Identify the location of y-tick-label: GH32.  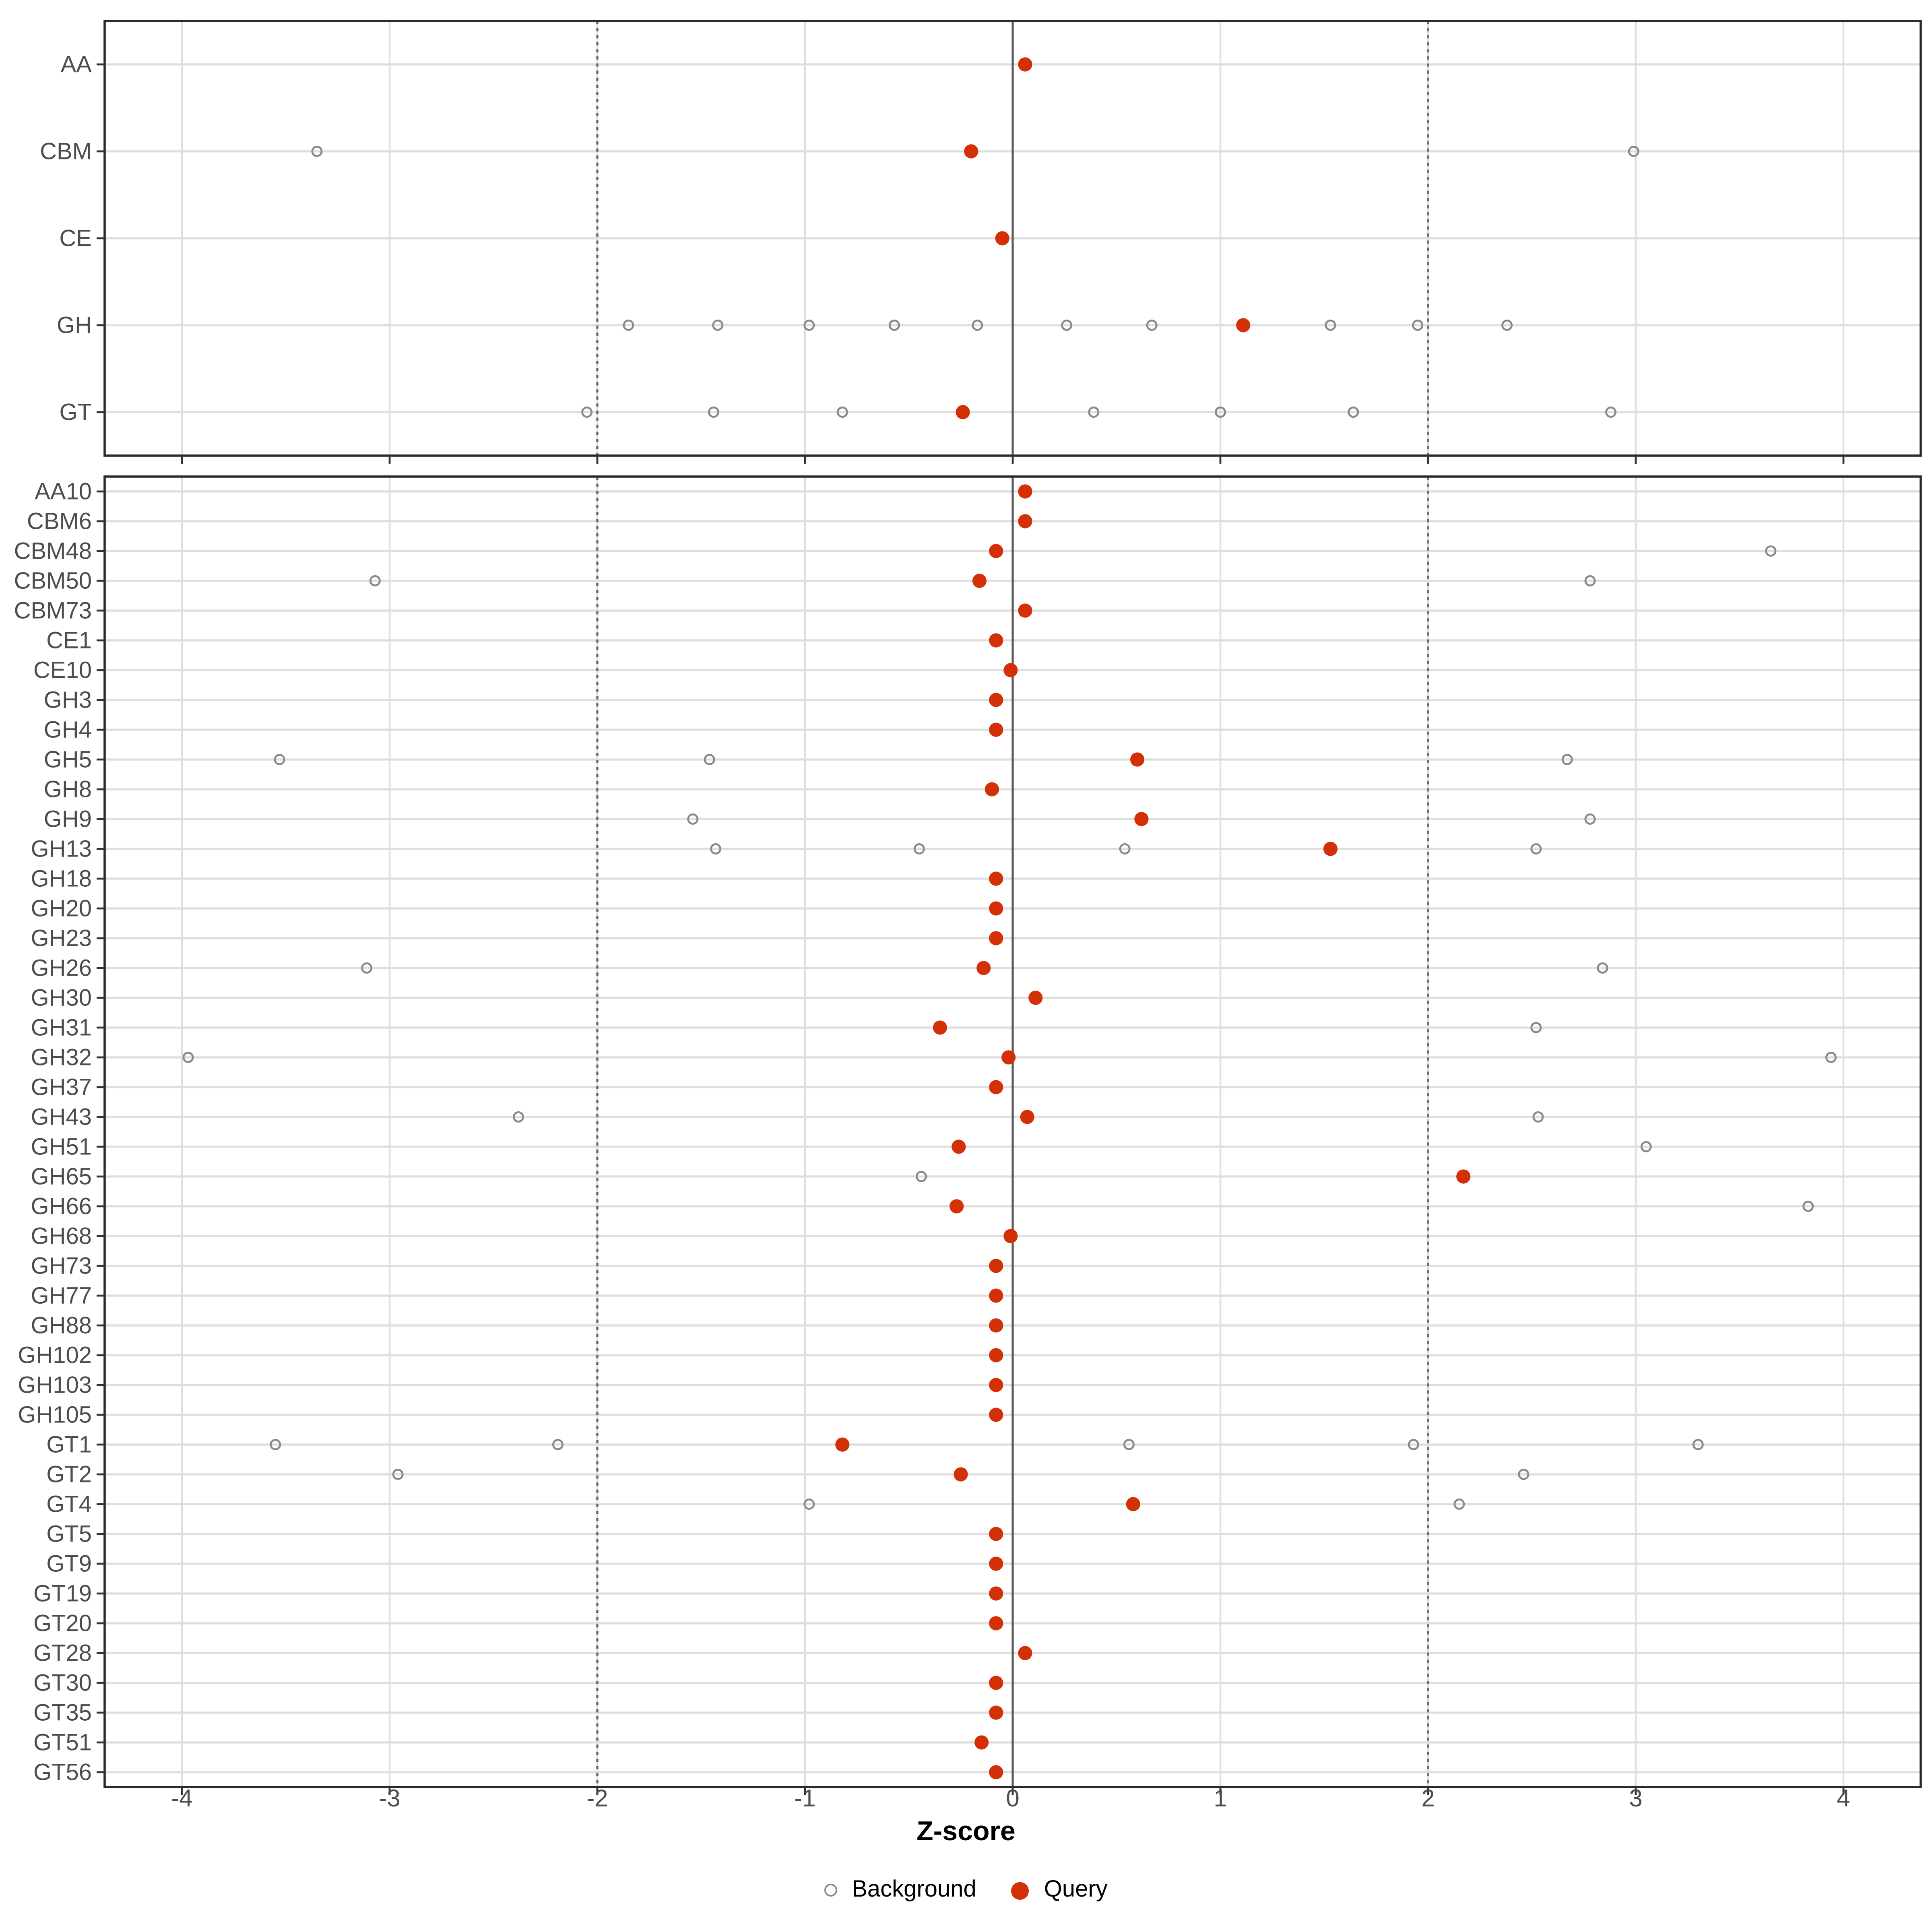
(61, 1057).